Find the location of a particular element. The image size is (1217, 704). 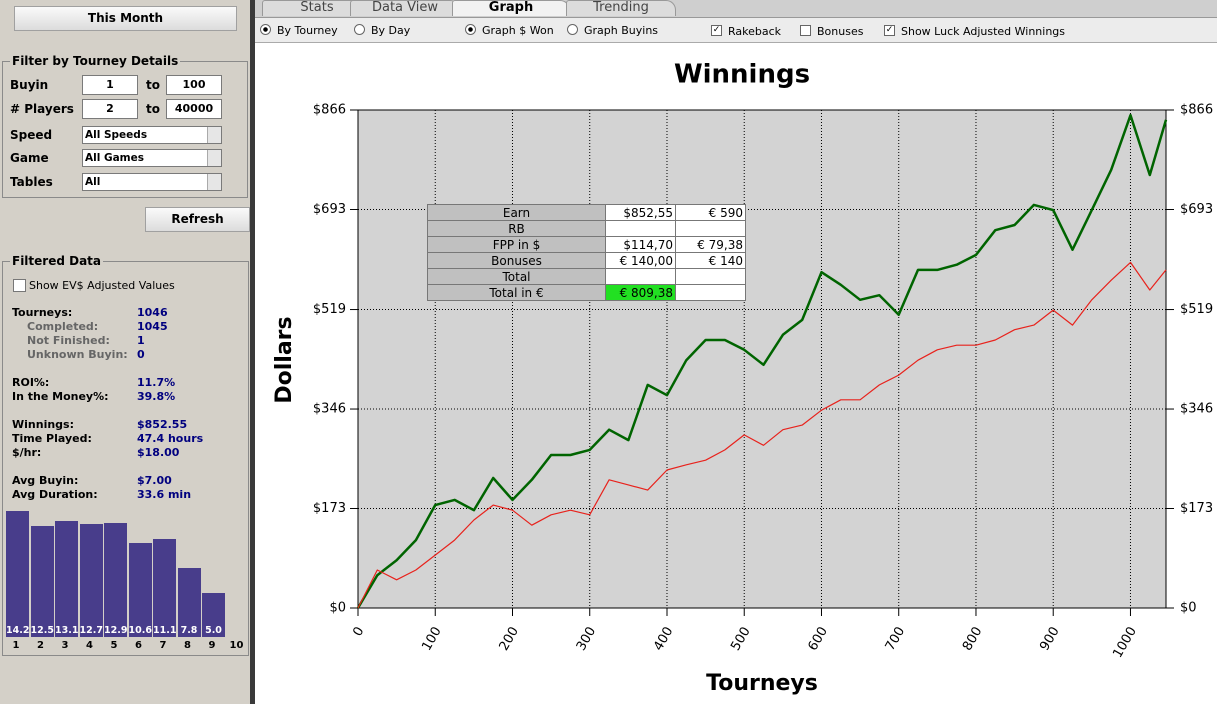

filter-label: Speed is located at coordinates (31, 135).